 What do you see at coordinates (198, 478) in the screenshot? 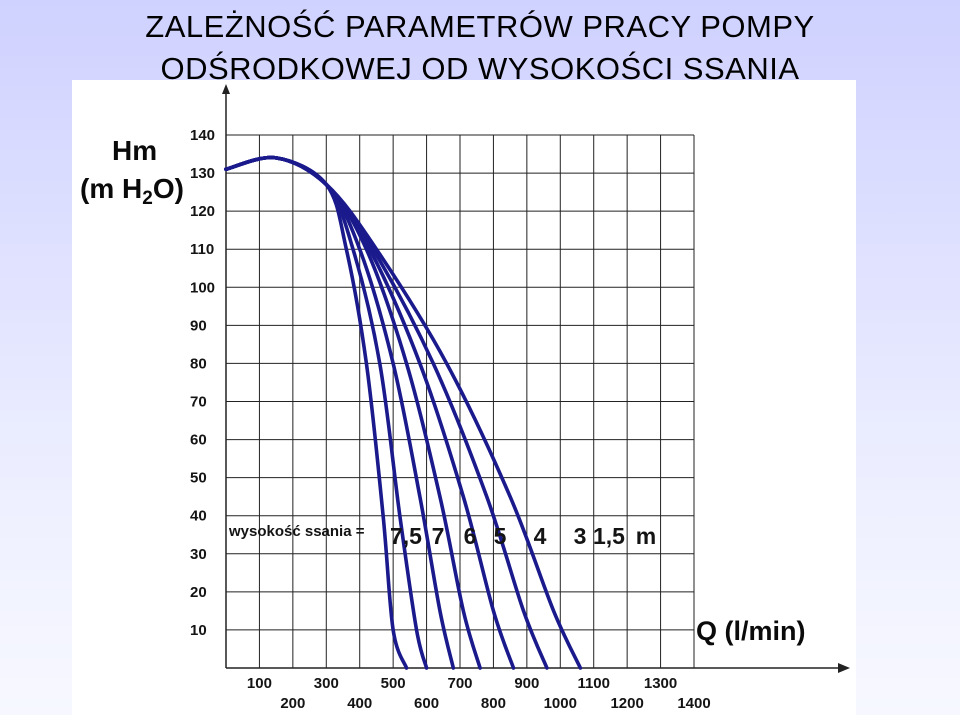
I see `y-tick-label: 50` at bounding box center [198, 478].